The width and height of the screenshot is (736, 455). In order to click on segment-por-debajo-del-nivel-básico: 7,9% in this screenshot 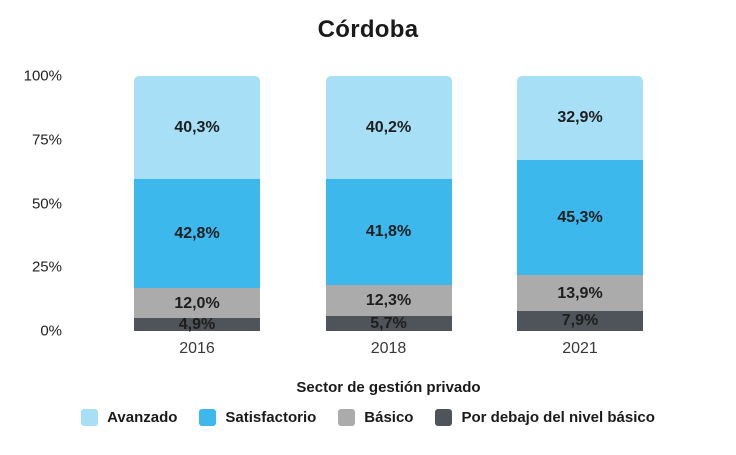, I will do `click(580, 320)`.